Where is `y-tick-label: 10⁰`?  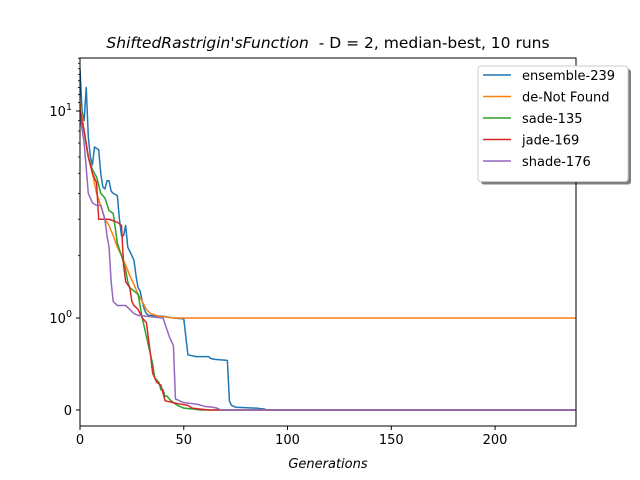 y-tick-label: 10⁰ is located at coordinates (60, 318).